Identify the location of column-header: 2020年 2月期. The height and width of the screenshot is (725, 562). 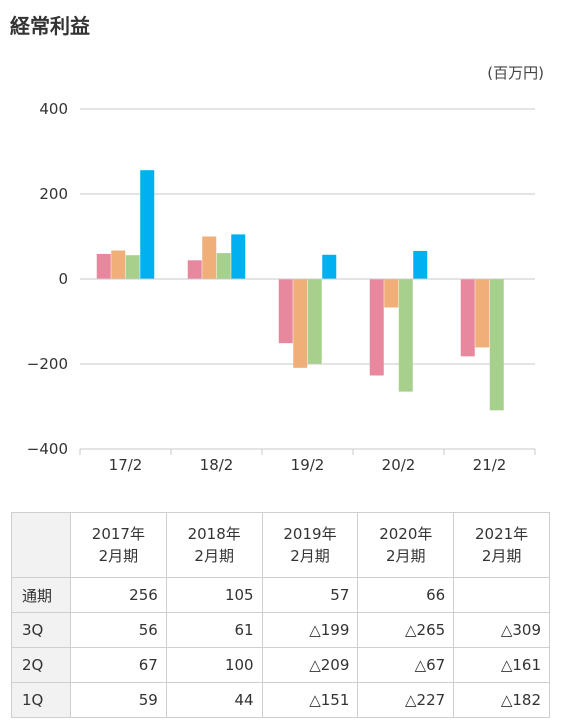
(406, 545).